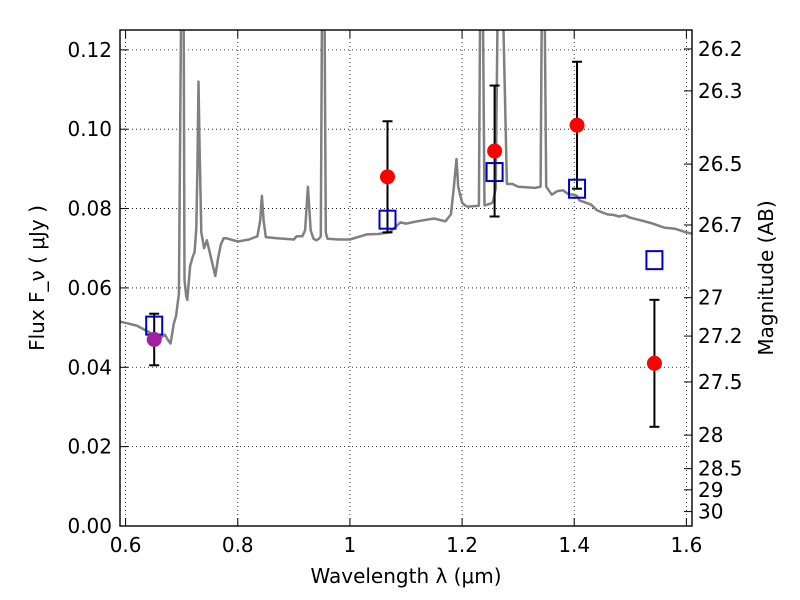 The image size is (800, 600). I want to click on y2-tick-label: 27, so click(710, 298).